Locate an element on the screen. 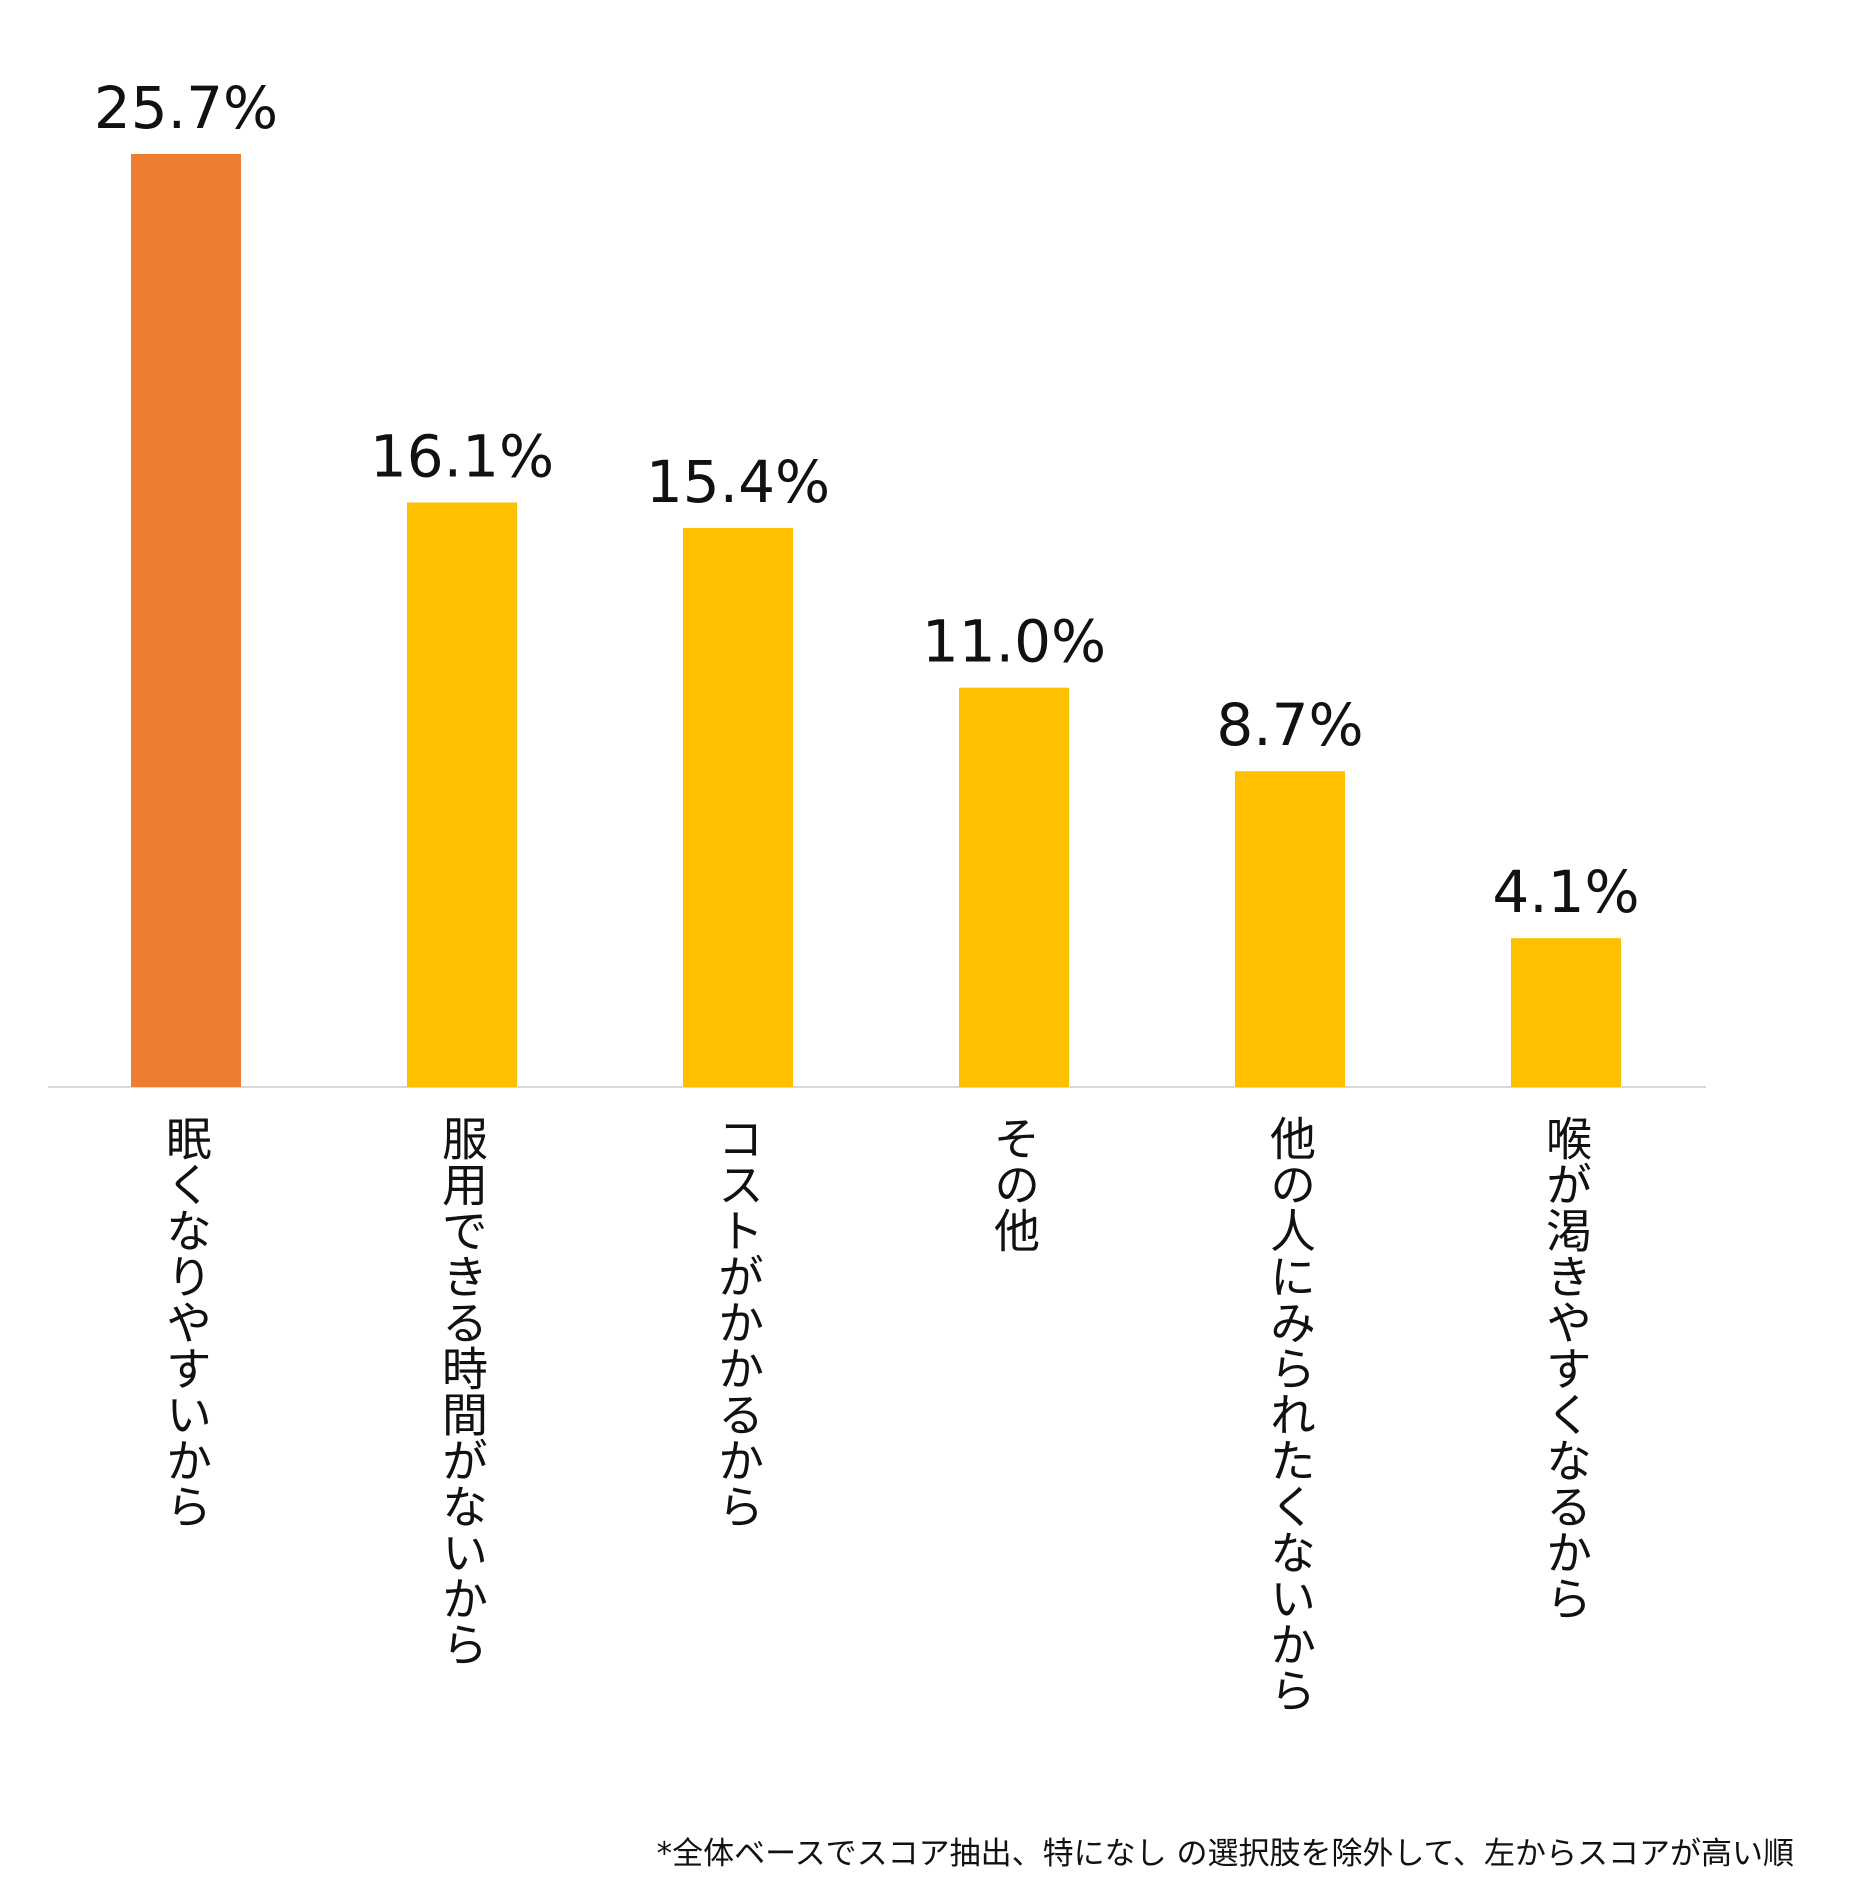 The image size is (1864, 1887). category-label-4: その他 is located at coordinates (1014, 1184).